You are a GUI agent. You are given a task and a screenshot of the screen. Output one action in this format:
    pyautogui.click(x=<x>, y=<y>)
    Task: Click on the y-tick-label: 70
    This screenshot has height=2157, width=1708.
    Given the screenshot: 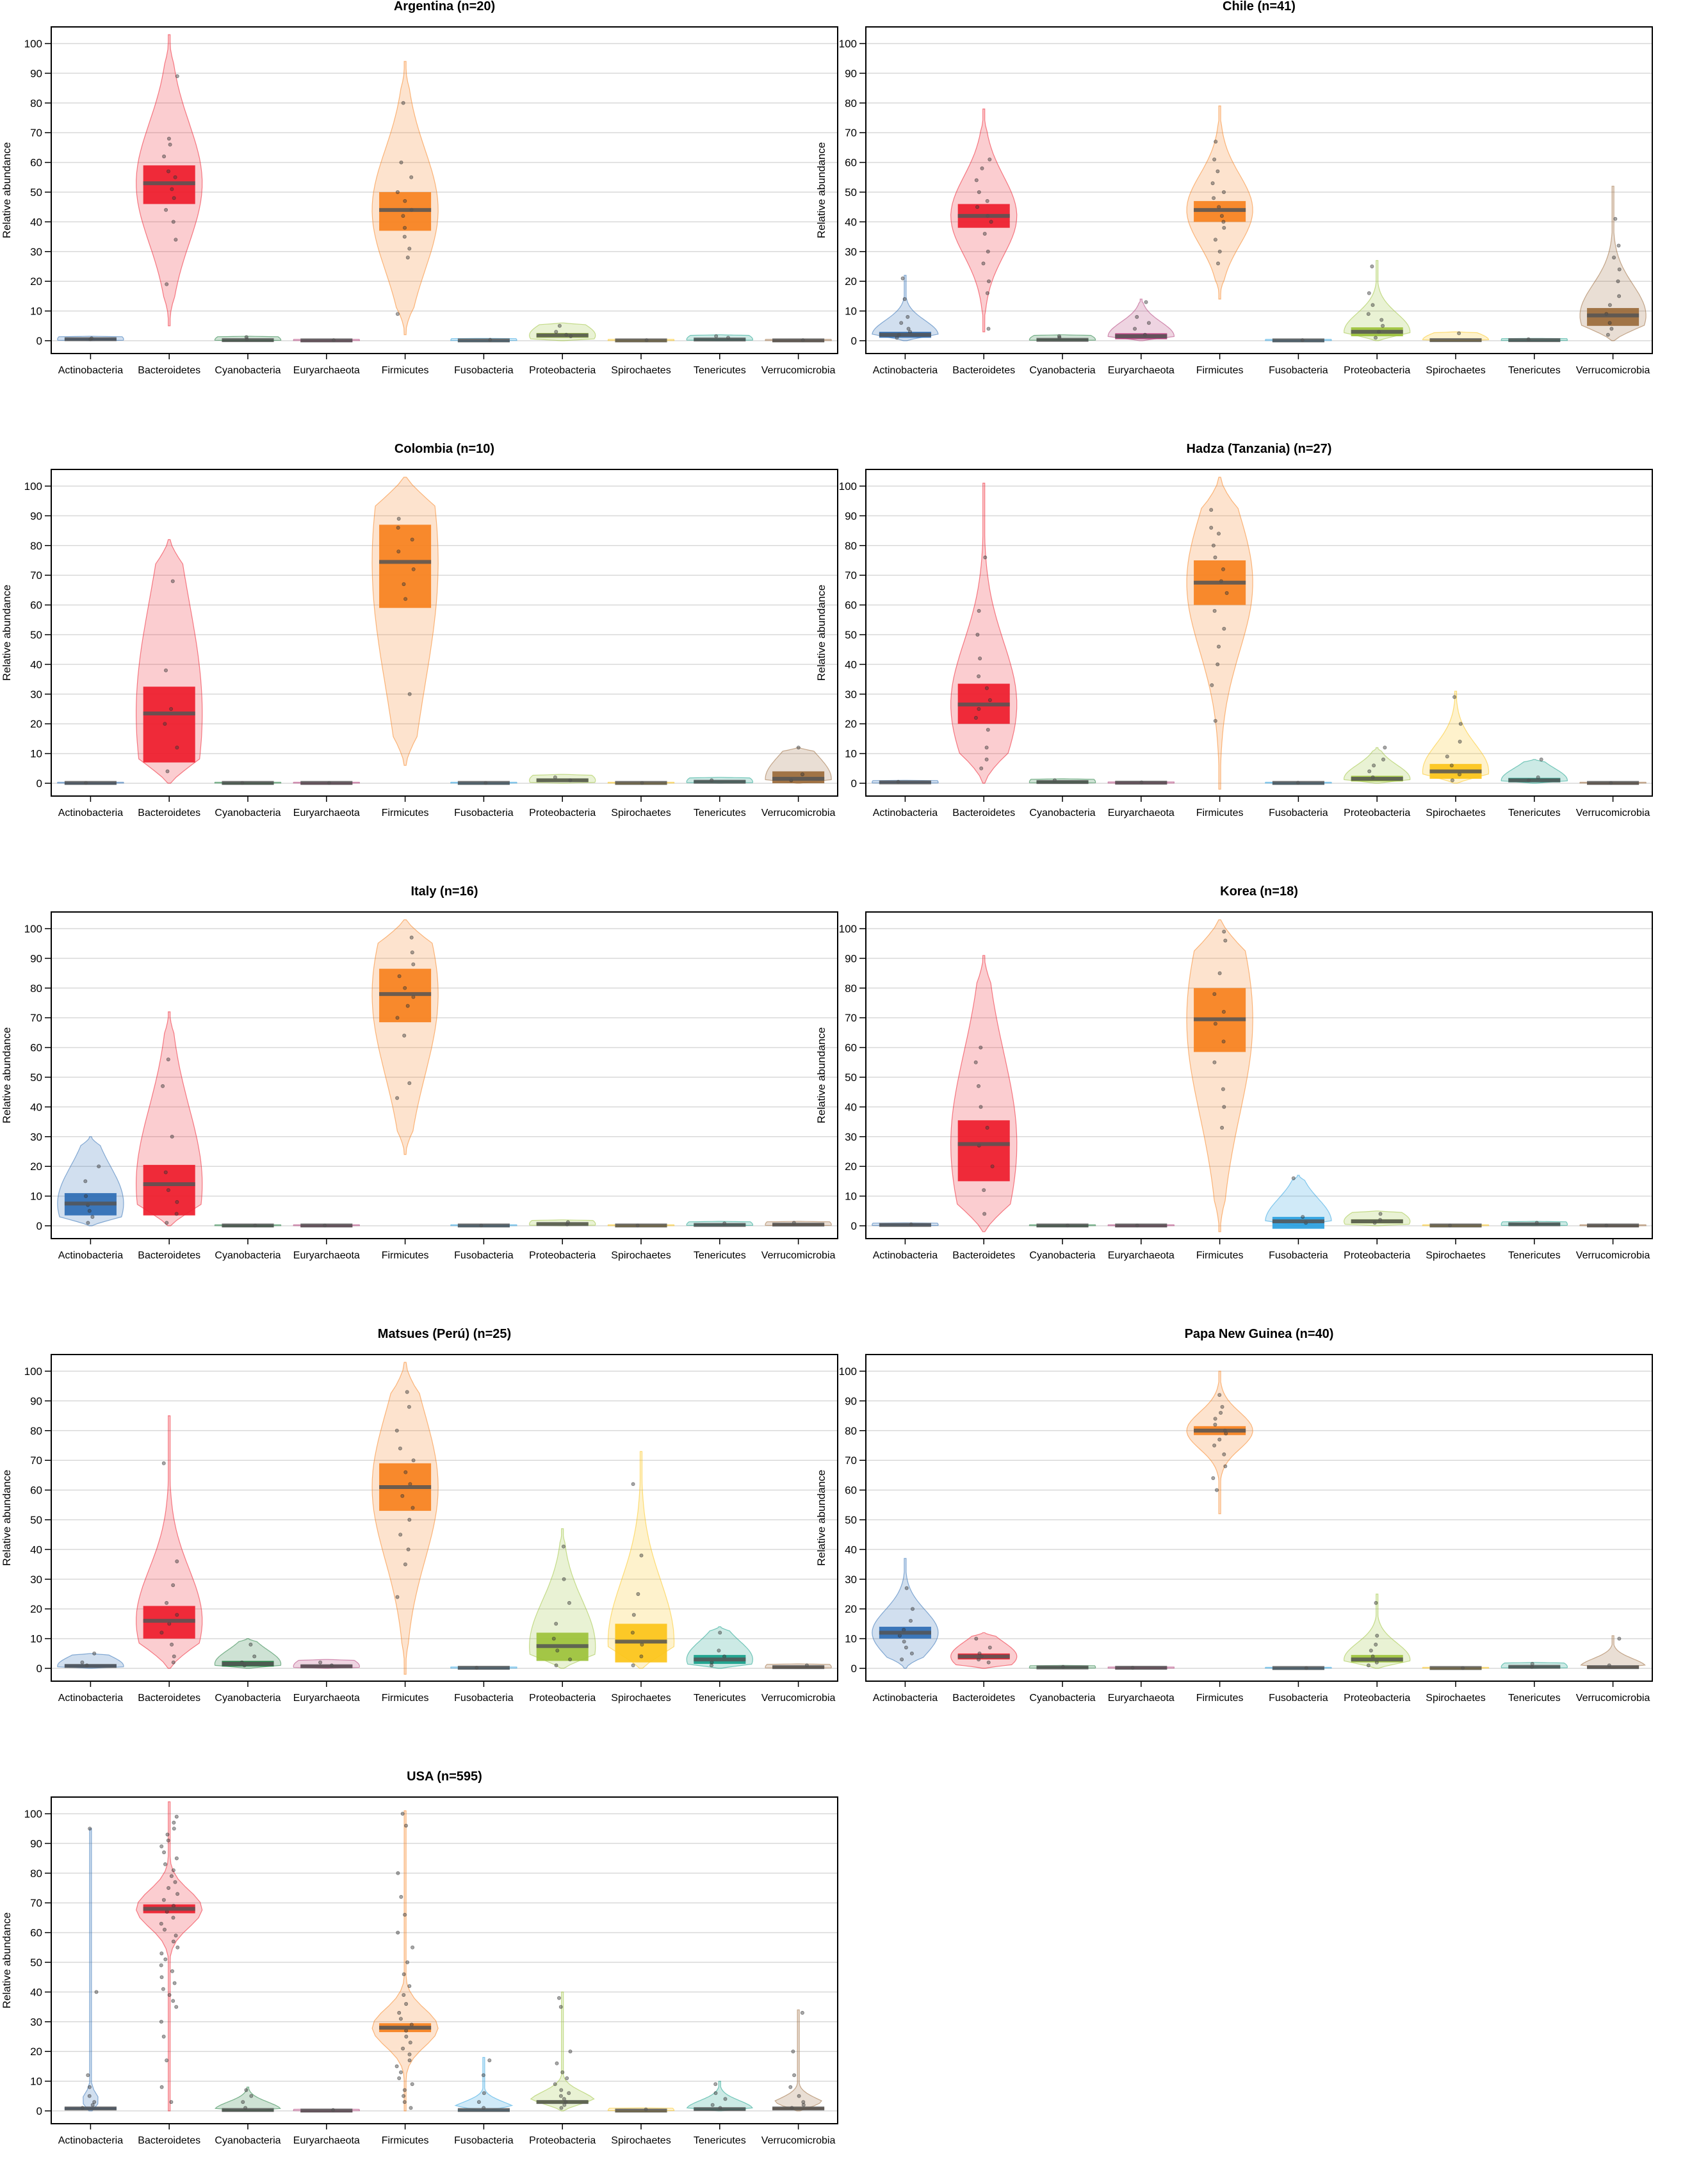 What is the action you would take?
    pyautogui.click(x=851, y=1018)
    